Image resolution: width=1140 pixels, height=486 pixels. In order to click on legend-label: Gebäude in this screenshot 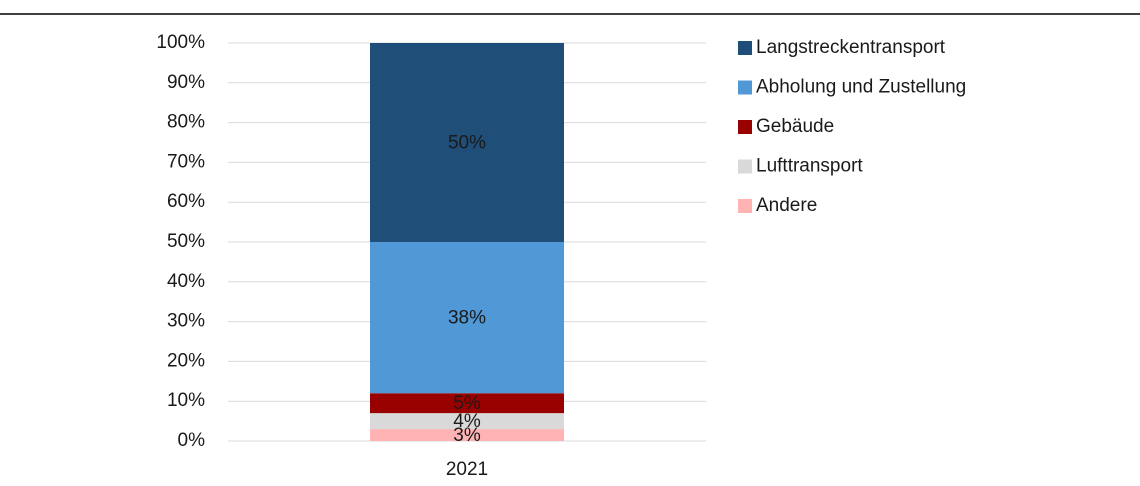, I will do `click(795, 126)`.